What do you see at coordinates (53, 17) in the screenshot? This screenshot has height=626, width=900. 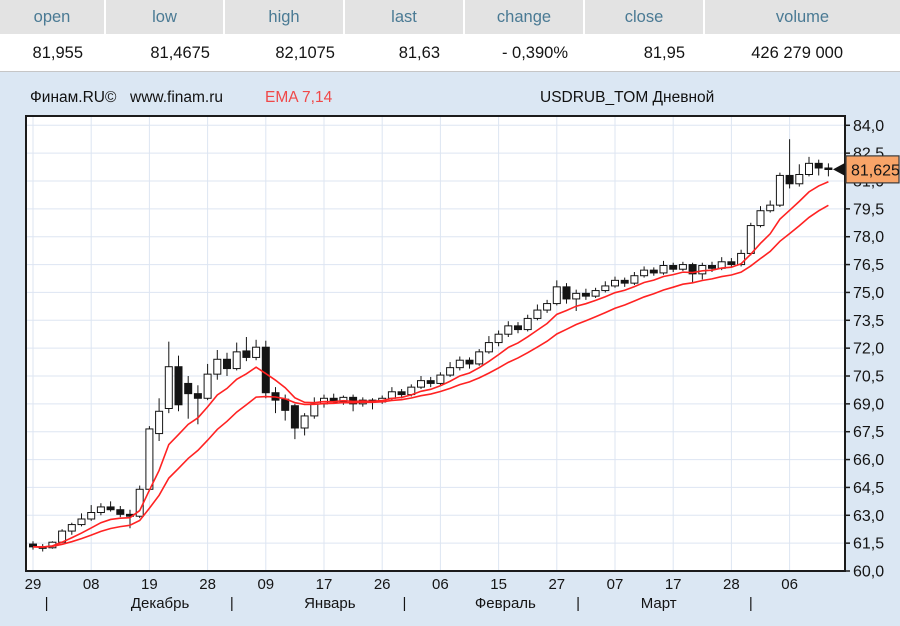 I see `quote-header-open: open` at bounding box center [53, 17].